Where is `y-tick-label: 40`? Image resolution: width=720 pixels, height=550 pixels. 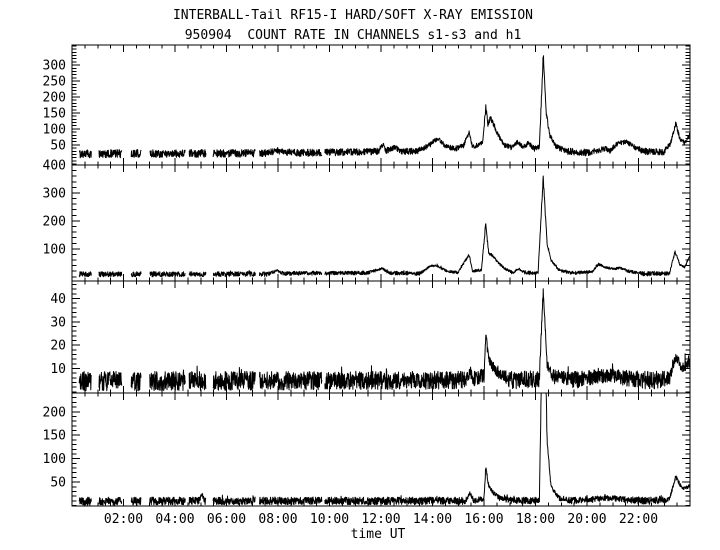
y-tick-label: 40 is located at coordinates (58, 299).